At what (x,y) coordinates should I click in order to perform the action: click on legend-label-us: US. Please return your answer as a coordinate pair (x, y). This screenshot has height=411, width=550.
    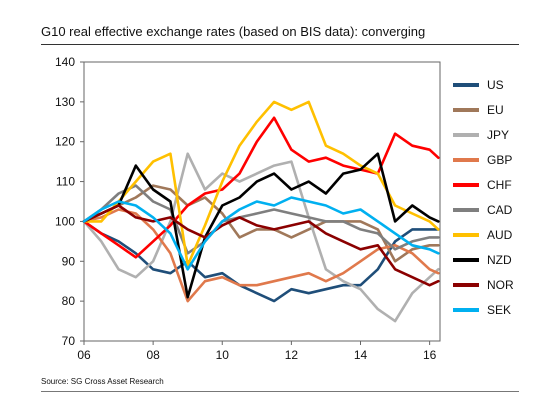
    Looking at the image, I should click on (495, 85).